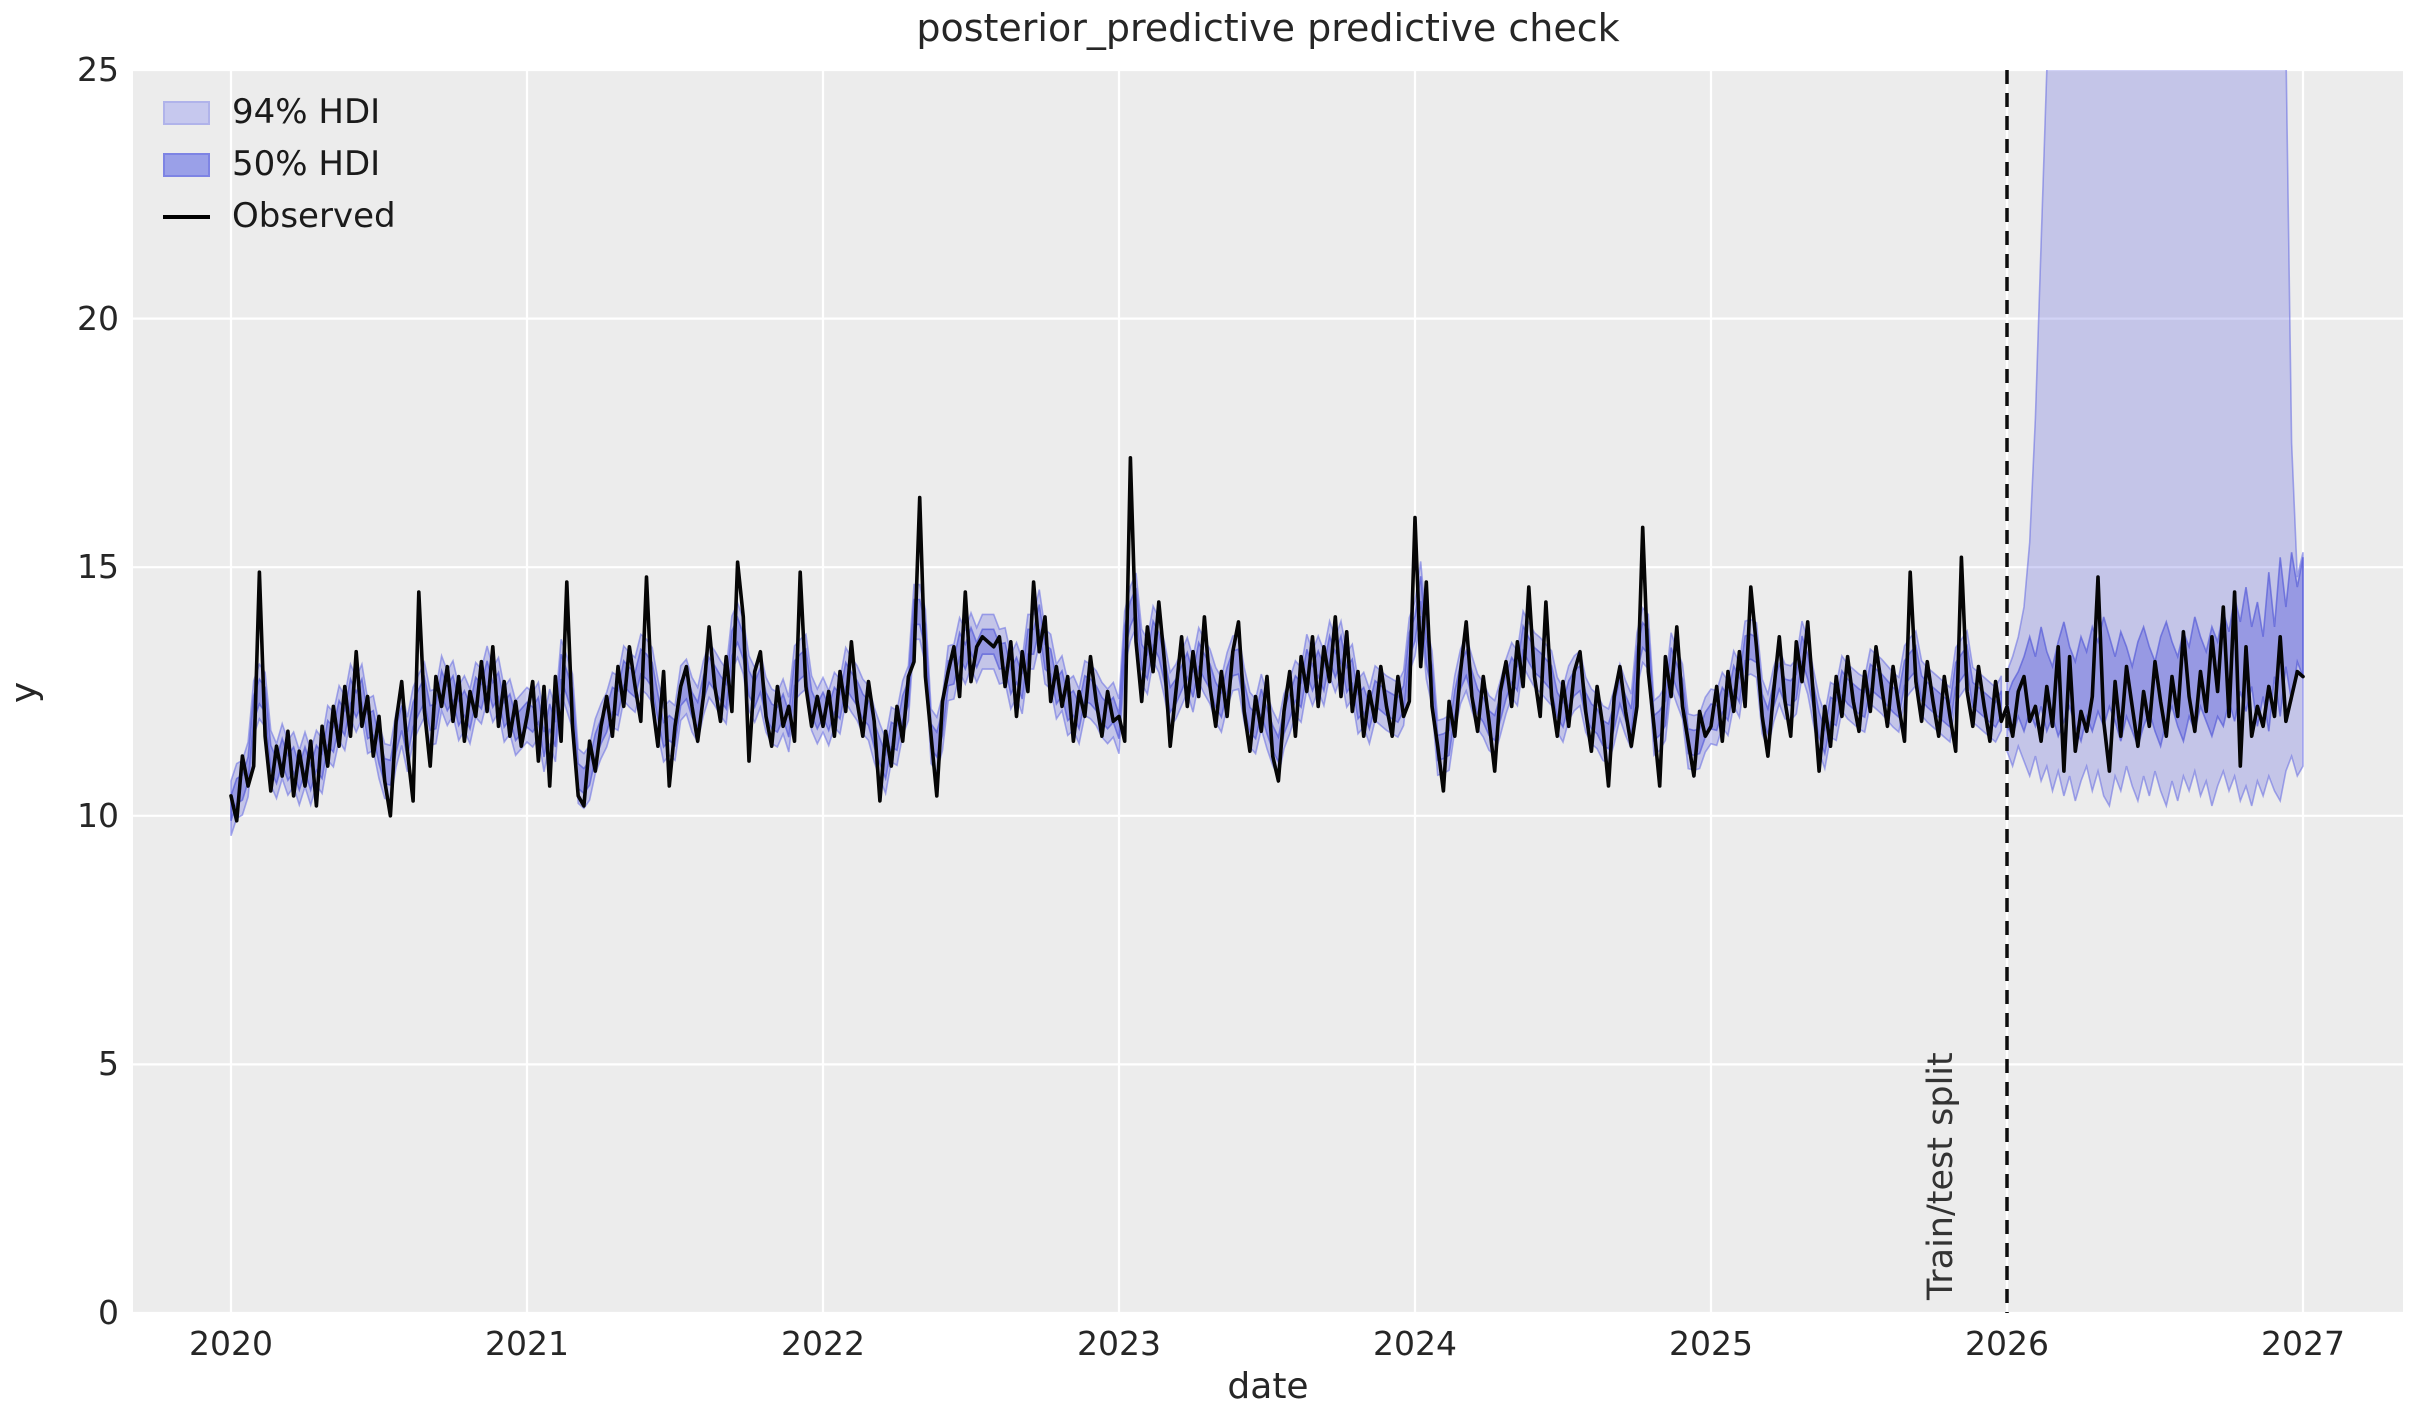 The image size is (2423, 1423). Describe the element at coordinates (230, 1343) in the screenshot. I see `x-tick-label: 2020` at that location.